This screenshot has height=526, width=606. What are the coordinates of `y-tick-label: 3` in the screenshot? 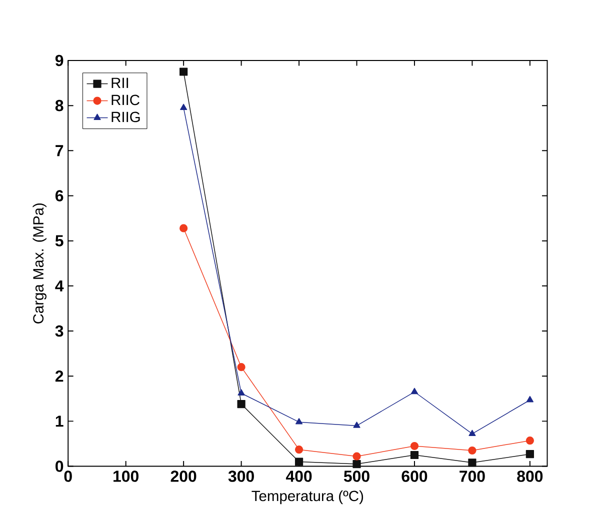 It's located at (59, 331).